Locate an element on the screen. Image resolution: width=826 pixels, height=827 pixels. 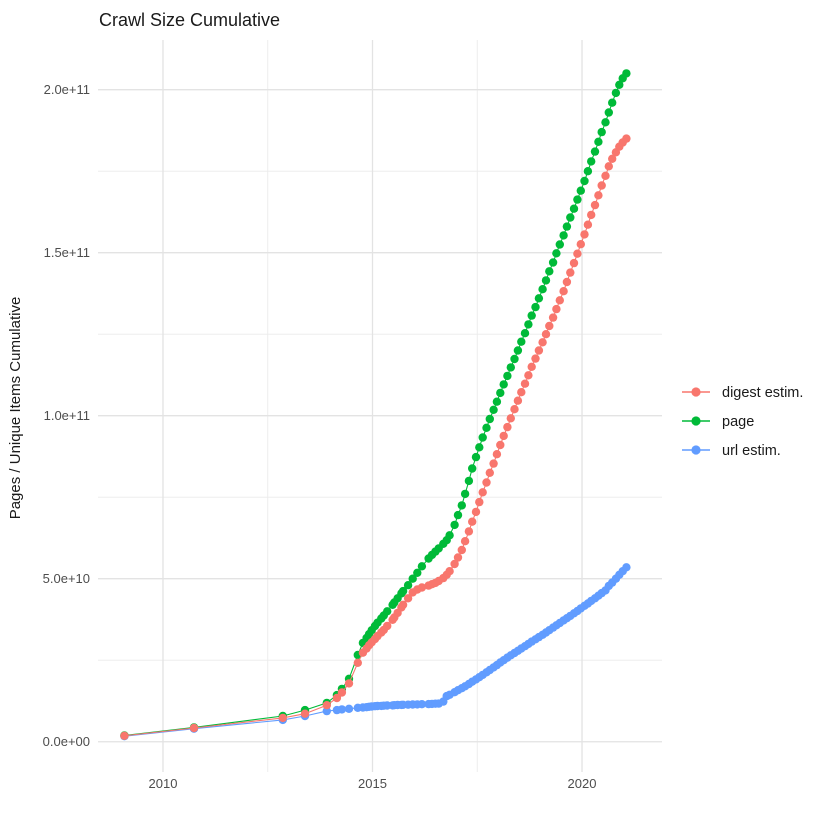
x-tick-label: 2010 is located at coordinates (163, 783).